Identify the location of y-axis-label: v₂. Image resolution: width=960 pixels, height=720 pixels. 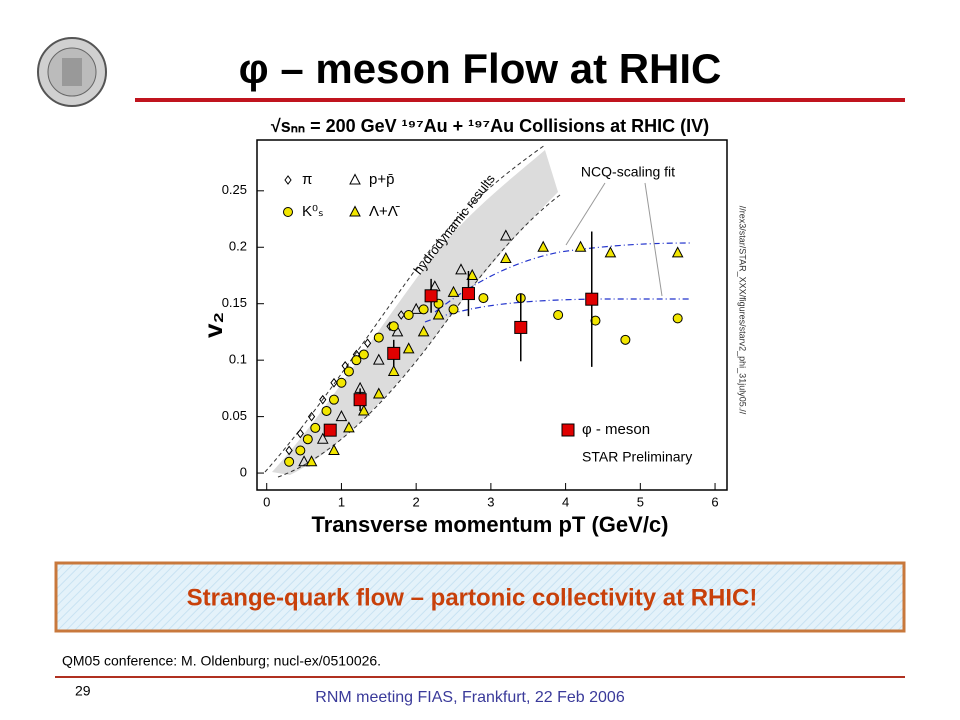
(213, 325).